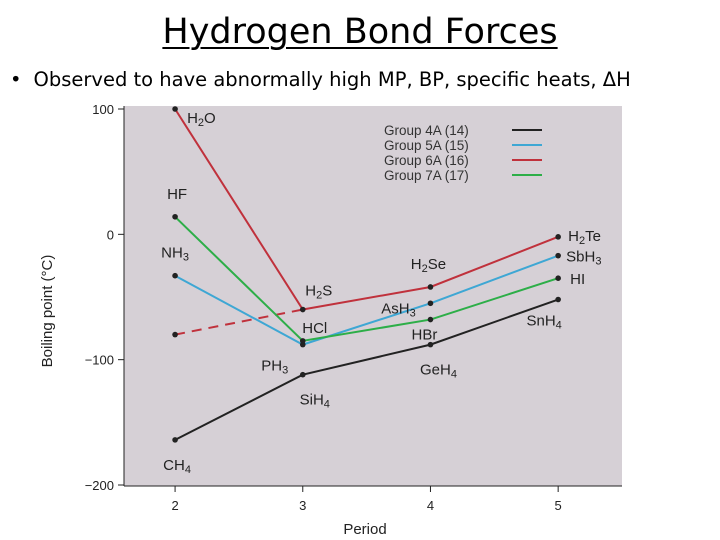 The image size is (720, 540). Describe the element at coordinates (364, 529) in the screenshot. I see `x-axis-title: Period` at that location.